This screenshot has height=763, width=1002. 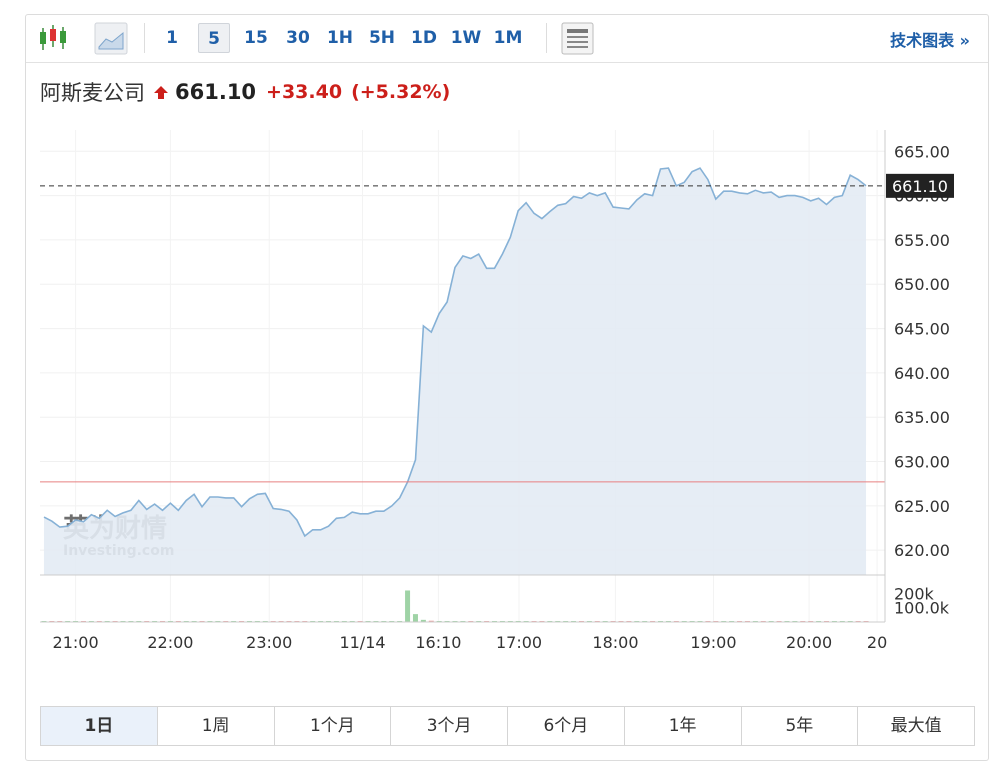 I want to click on toolbar: 技术图表 » 1 5 15 30 1H 5H 1D 1W 1M, so click(x=507, y=39).